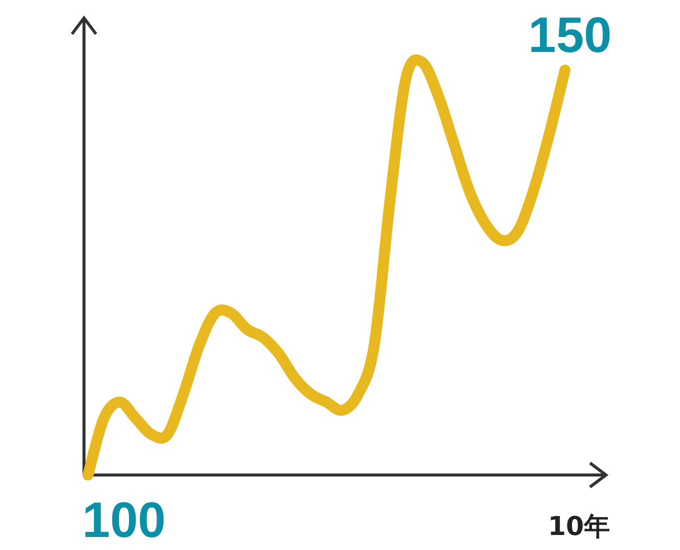 The image size is (680, 550). I want to click on x-axis-title: 10年, so click(579, 527).